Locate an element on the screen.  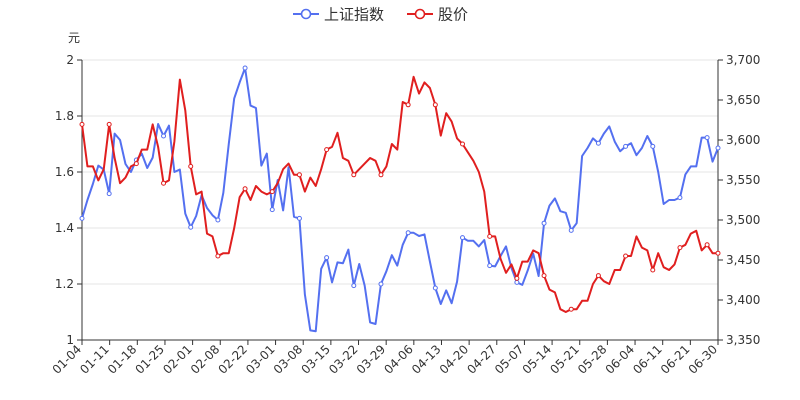
x-tick-label: 02-22 is located at coordinates (232, 359).